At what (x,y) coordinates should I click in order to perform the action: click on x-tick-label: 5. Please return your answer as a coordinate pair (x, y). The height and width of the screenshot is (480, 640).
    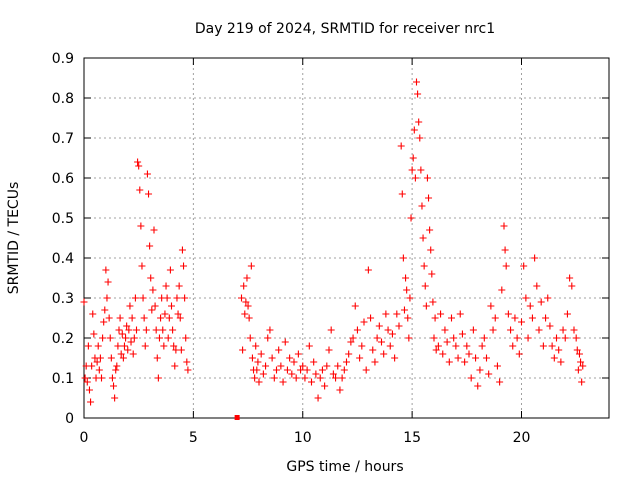
    Looking at the image, I should click on (193, 438).